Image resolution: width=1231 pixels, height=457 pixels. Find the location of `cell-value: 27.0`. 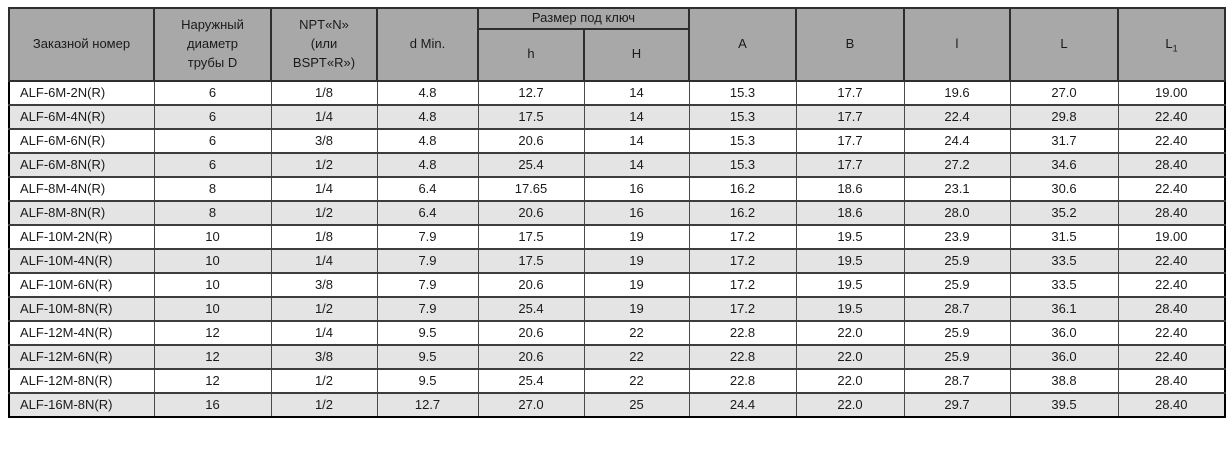

cell-value: 27.0 is located at coordinates (1064, 92).